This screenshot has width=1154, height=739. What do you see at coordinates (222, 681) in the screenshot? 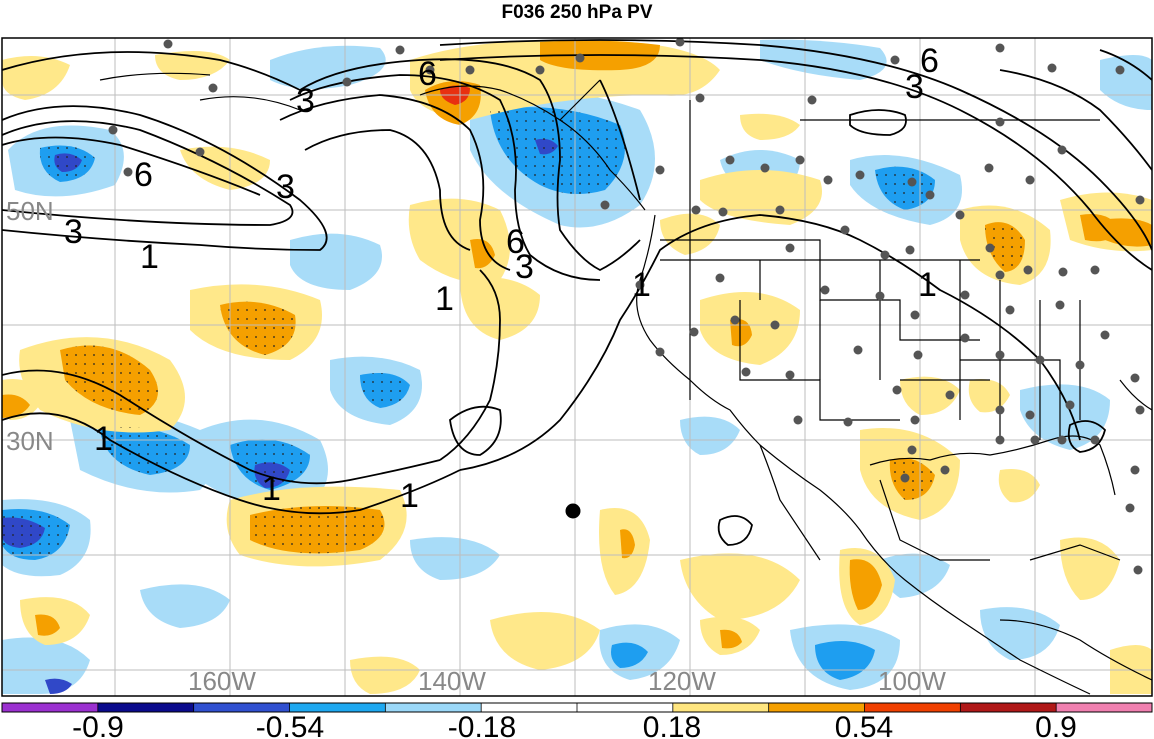
I see `lon-label-160w: 160W` at bounding box center [222, 681].